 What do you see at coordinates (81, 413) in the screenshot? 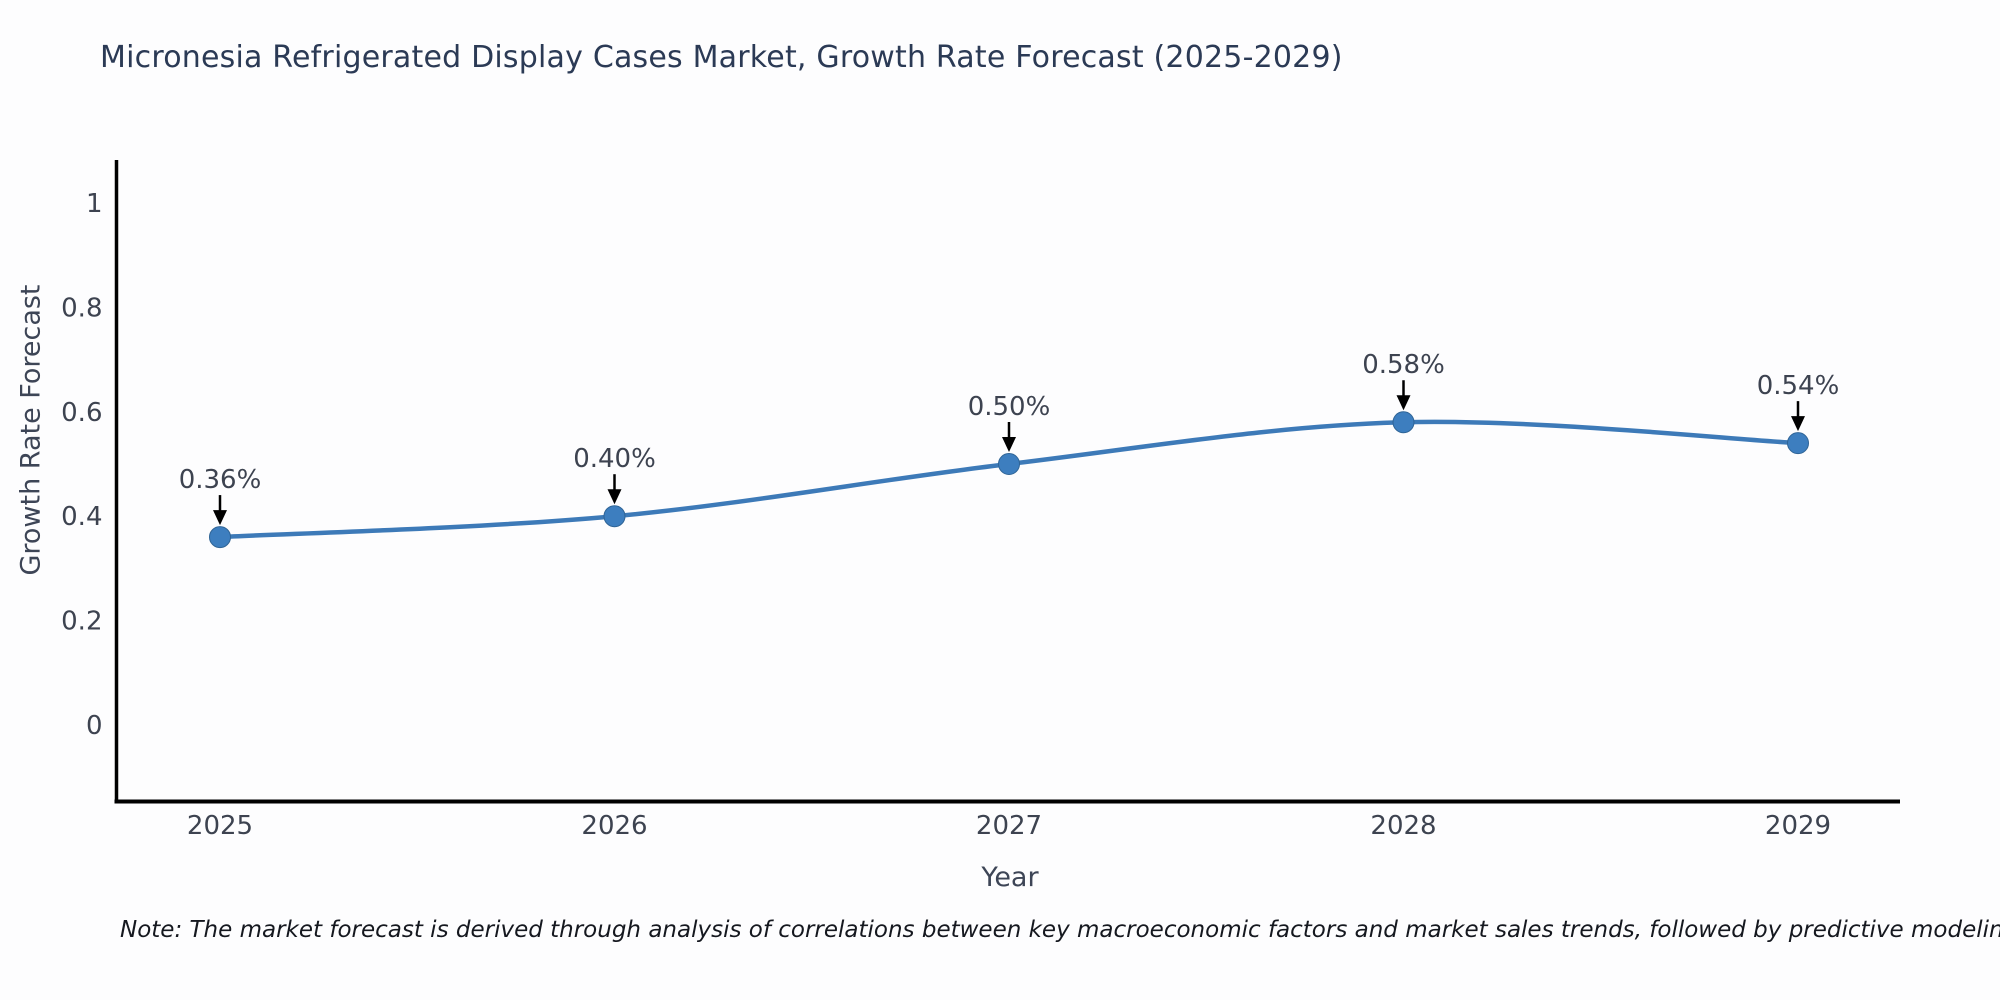
I see `y-tick-label: 0.6` at bounding box center [81, 413].